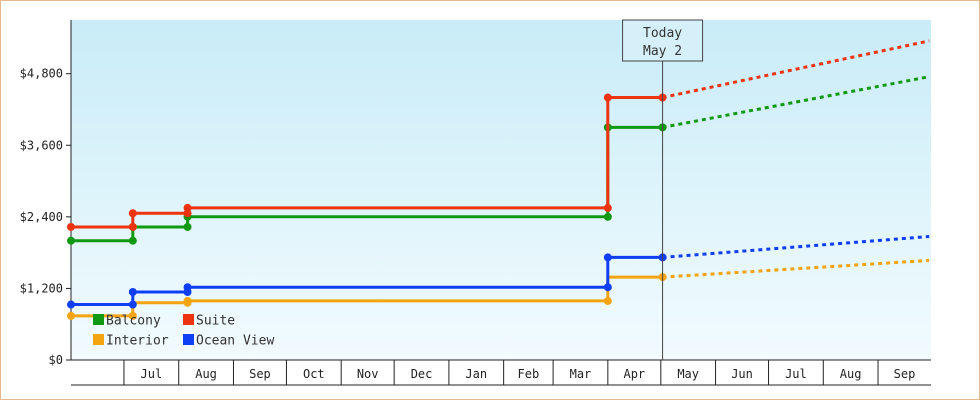  I want to click on legend-swatch-ocean-view, so click(188, 339).